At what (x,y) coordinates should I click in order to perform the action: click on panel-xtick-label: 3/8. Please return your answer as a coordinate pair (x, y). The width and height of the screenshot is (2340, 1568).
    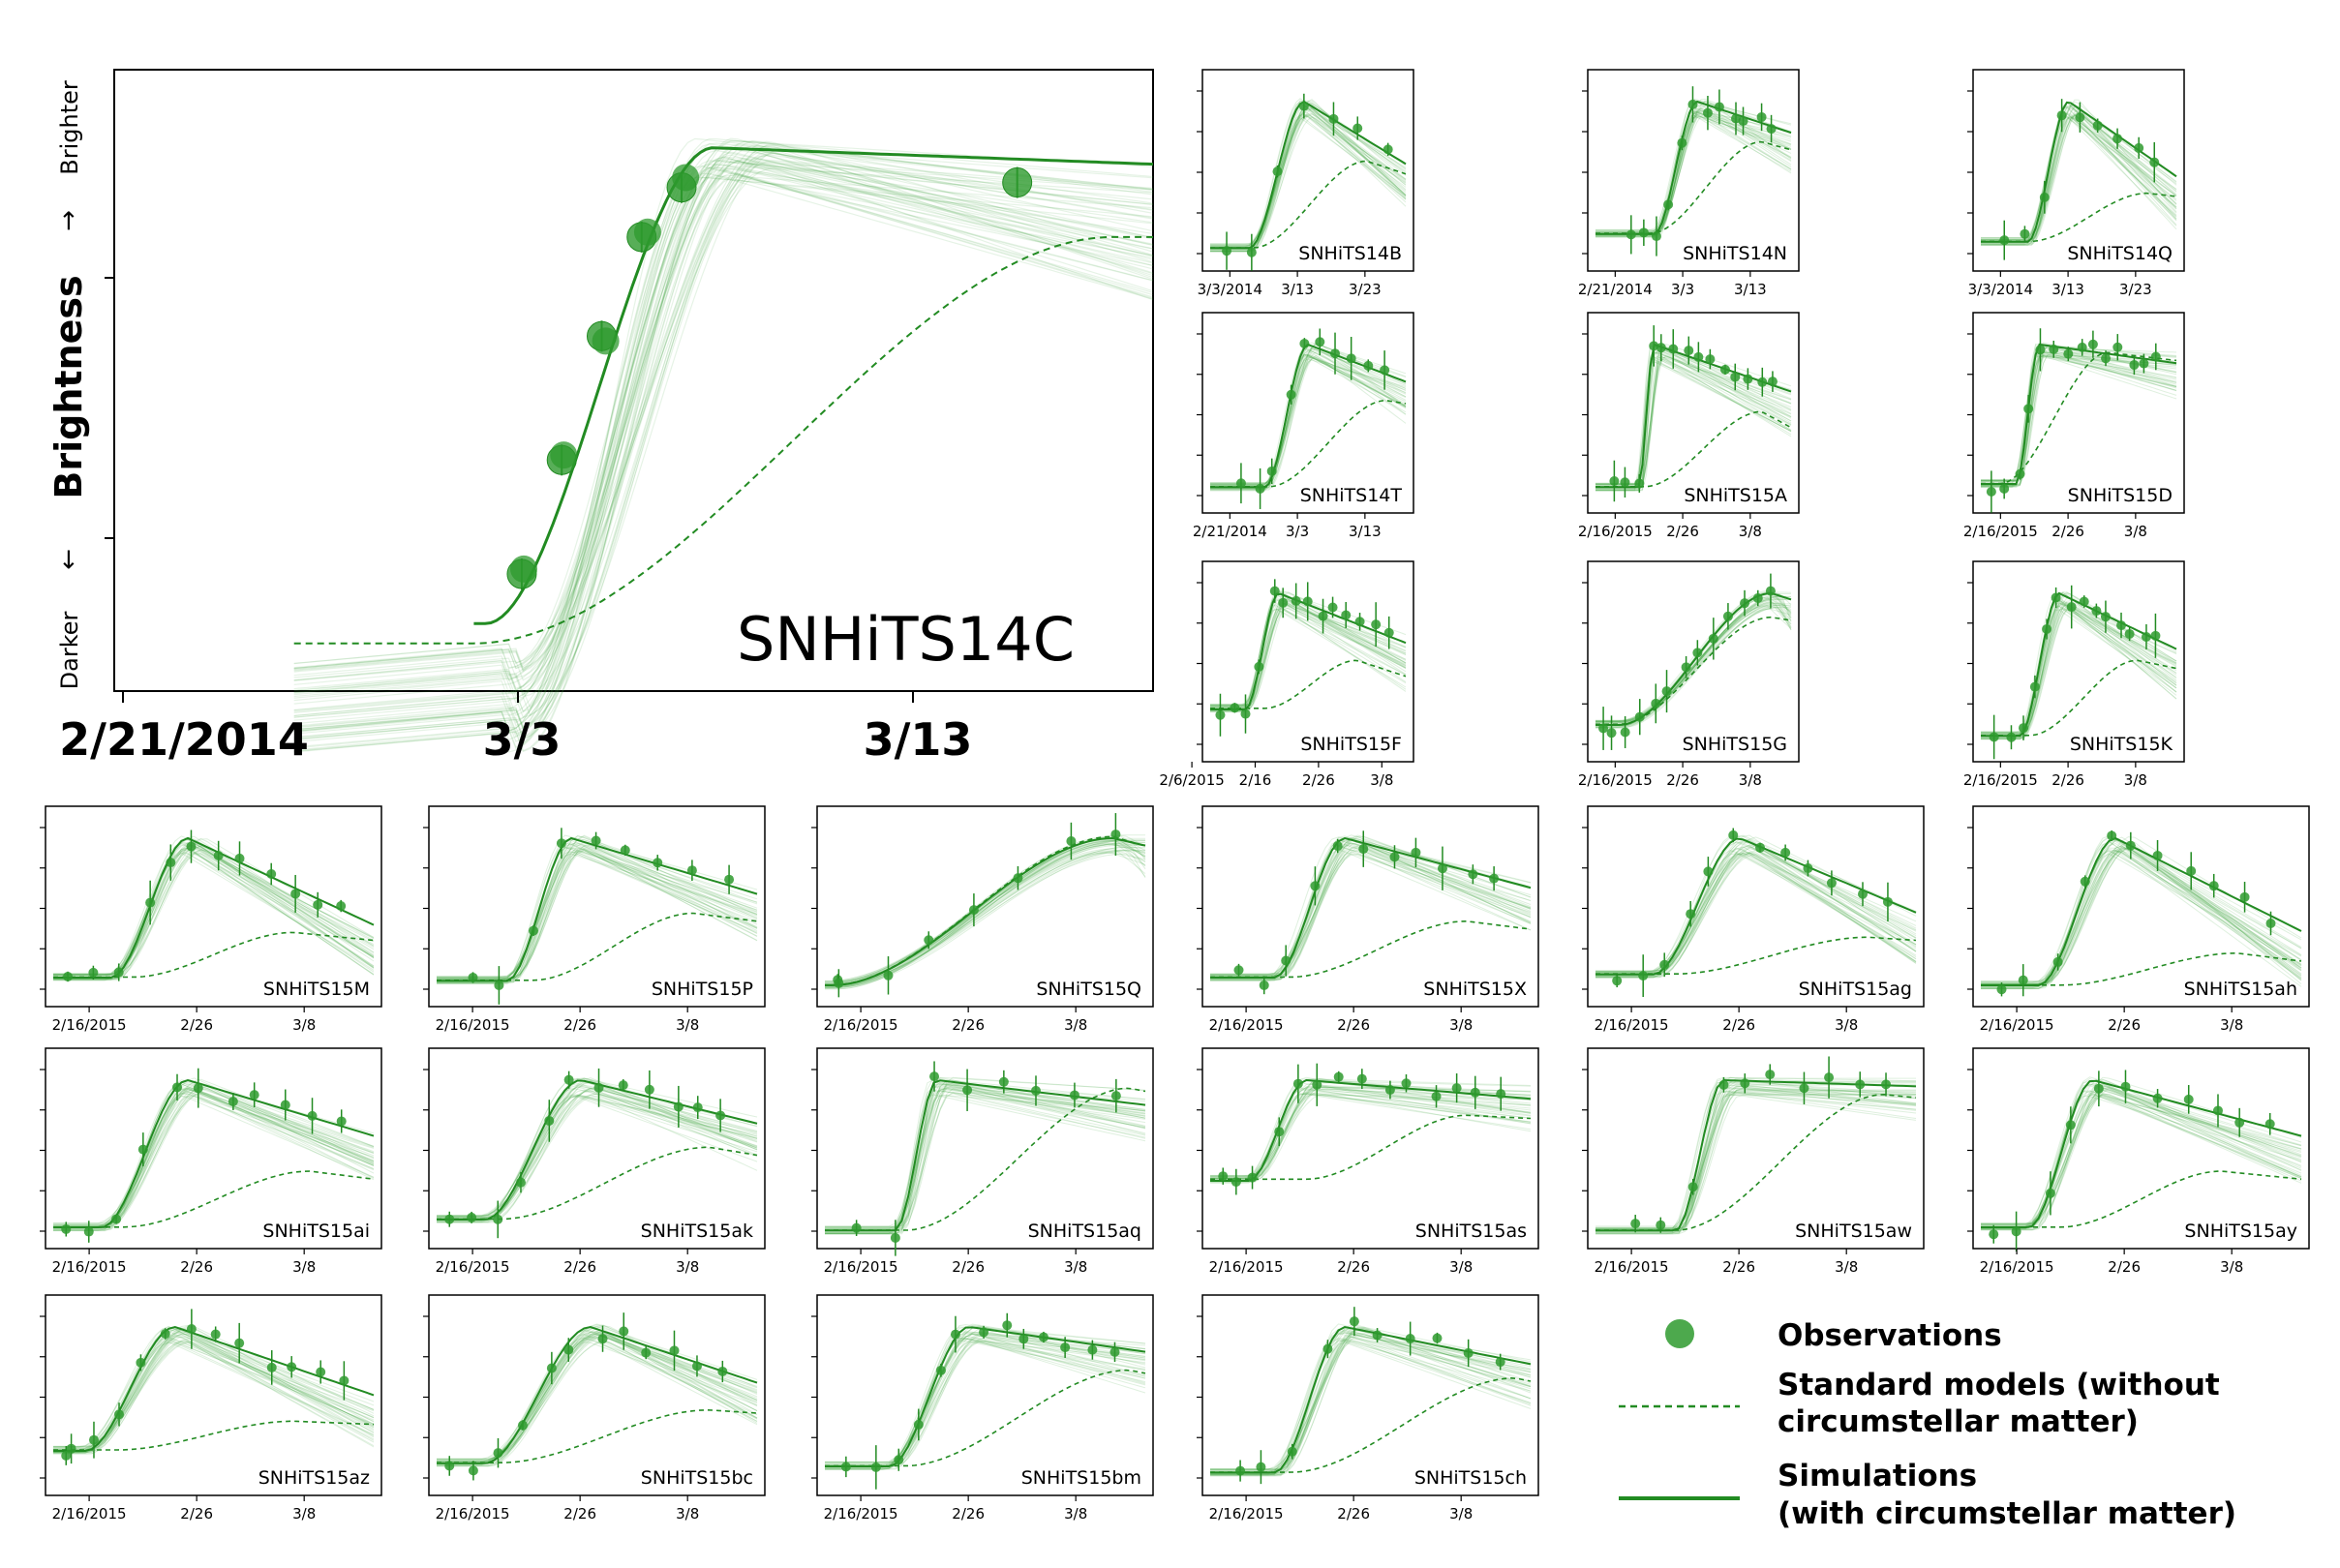
    Looking at the image, I should click on (1075, 1025).